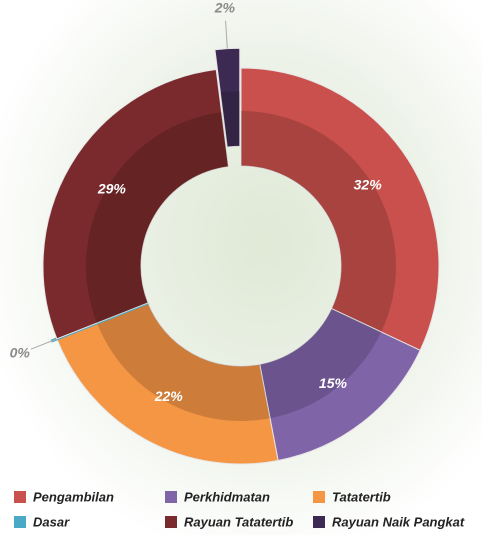 The width and height of the screenshot is (482, 535). I want to click on data-label: 0%, so click(20, 352).